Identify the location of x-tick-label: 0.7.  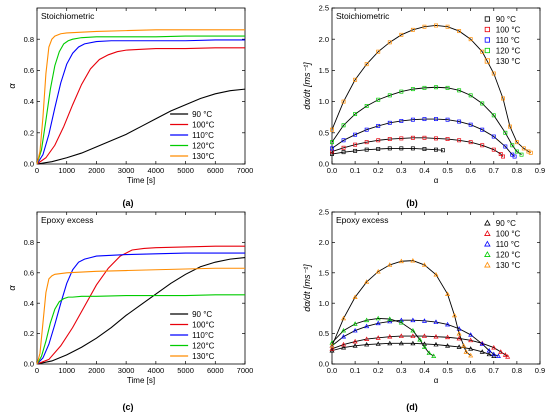
(494, 170).